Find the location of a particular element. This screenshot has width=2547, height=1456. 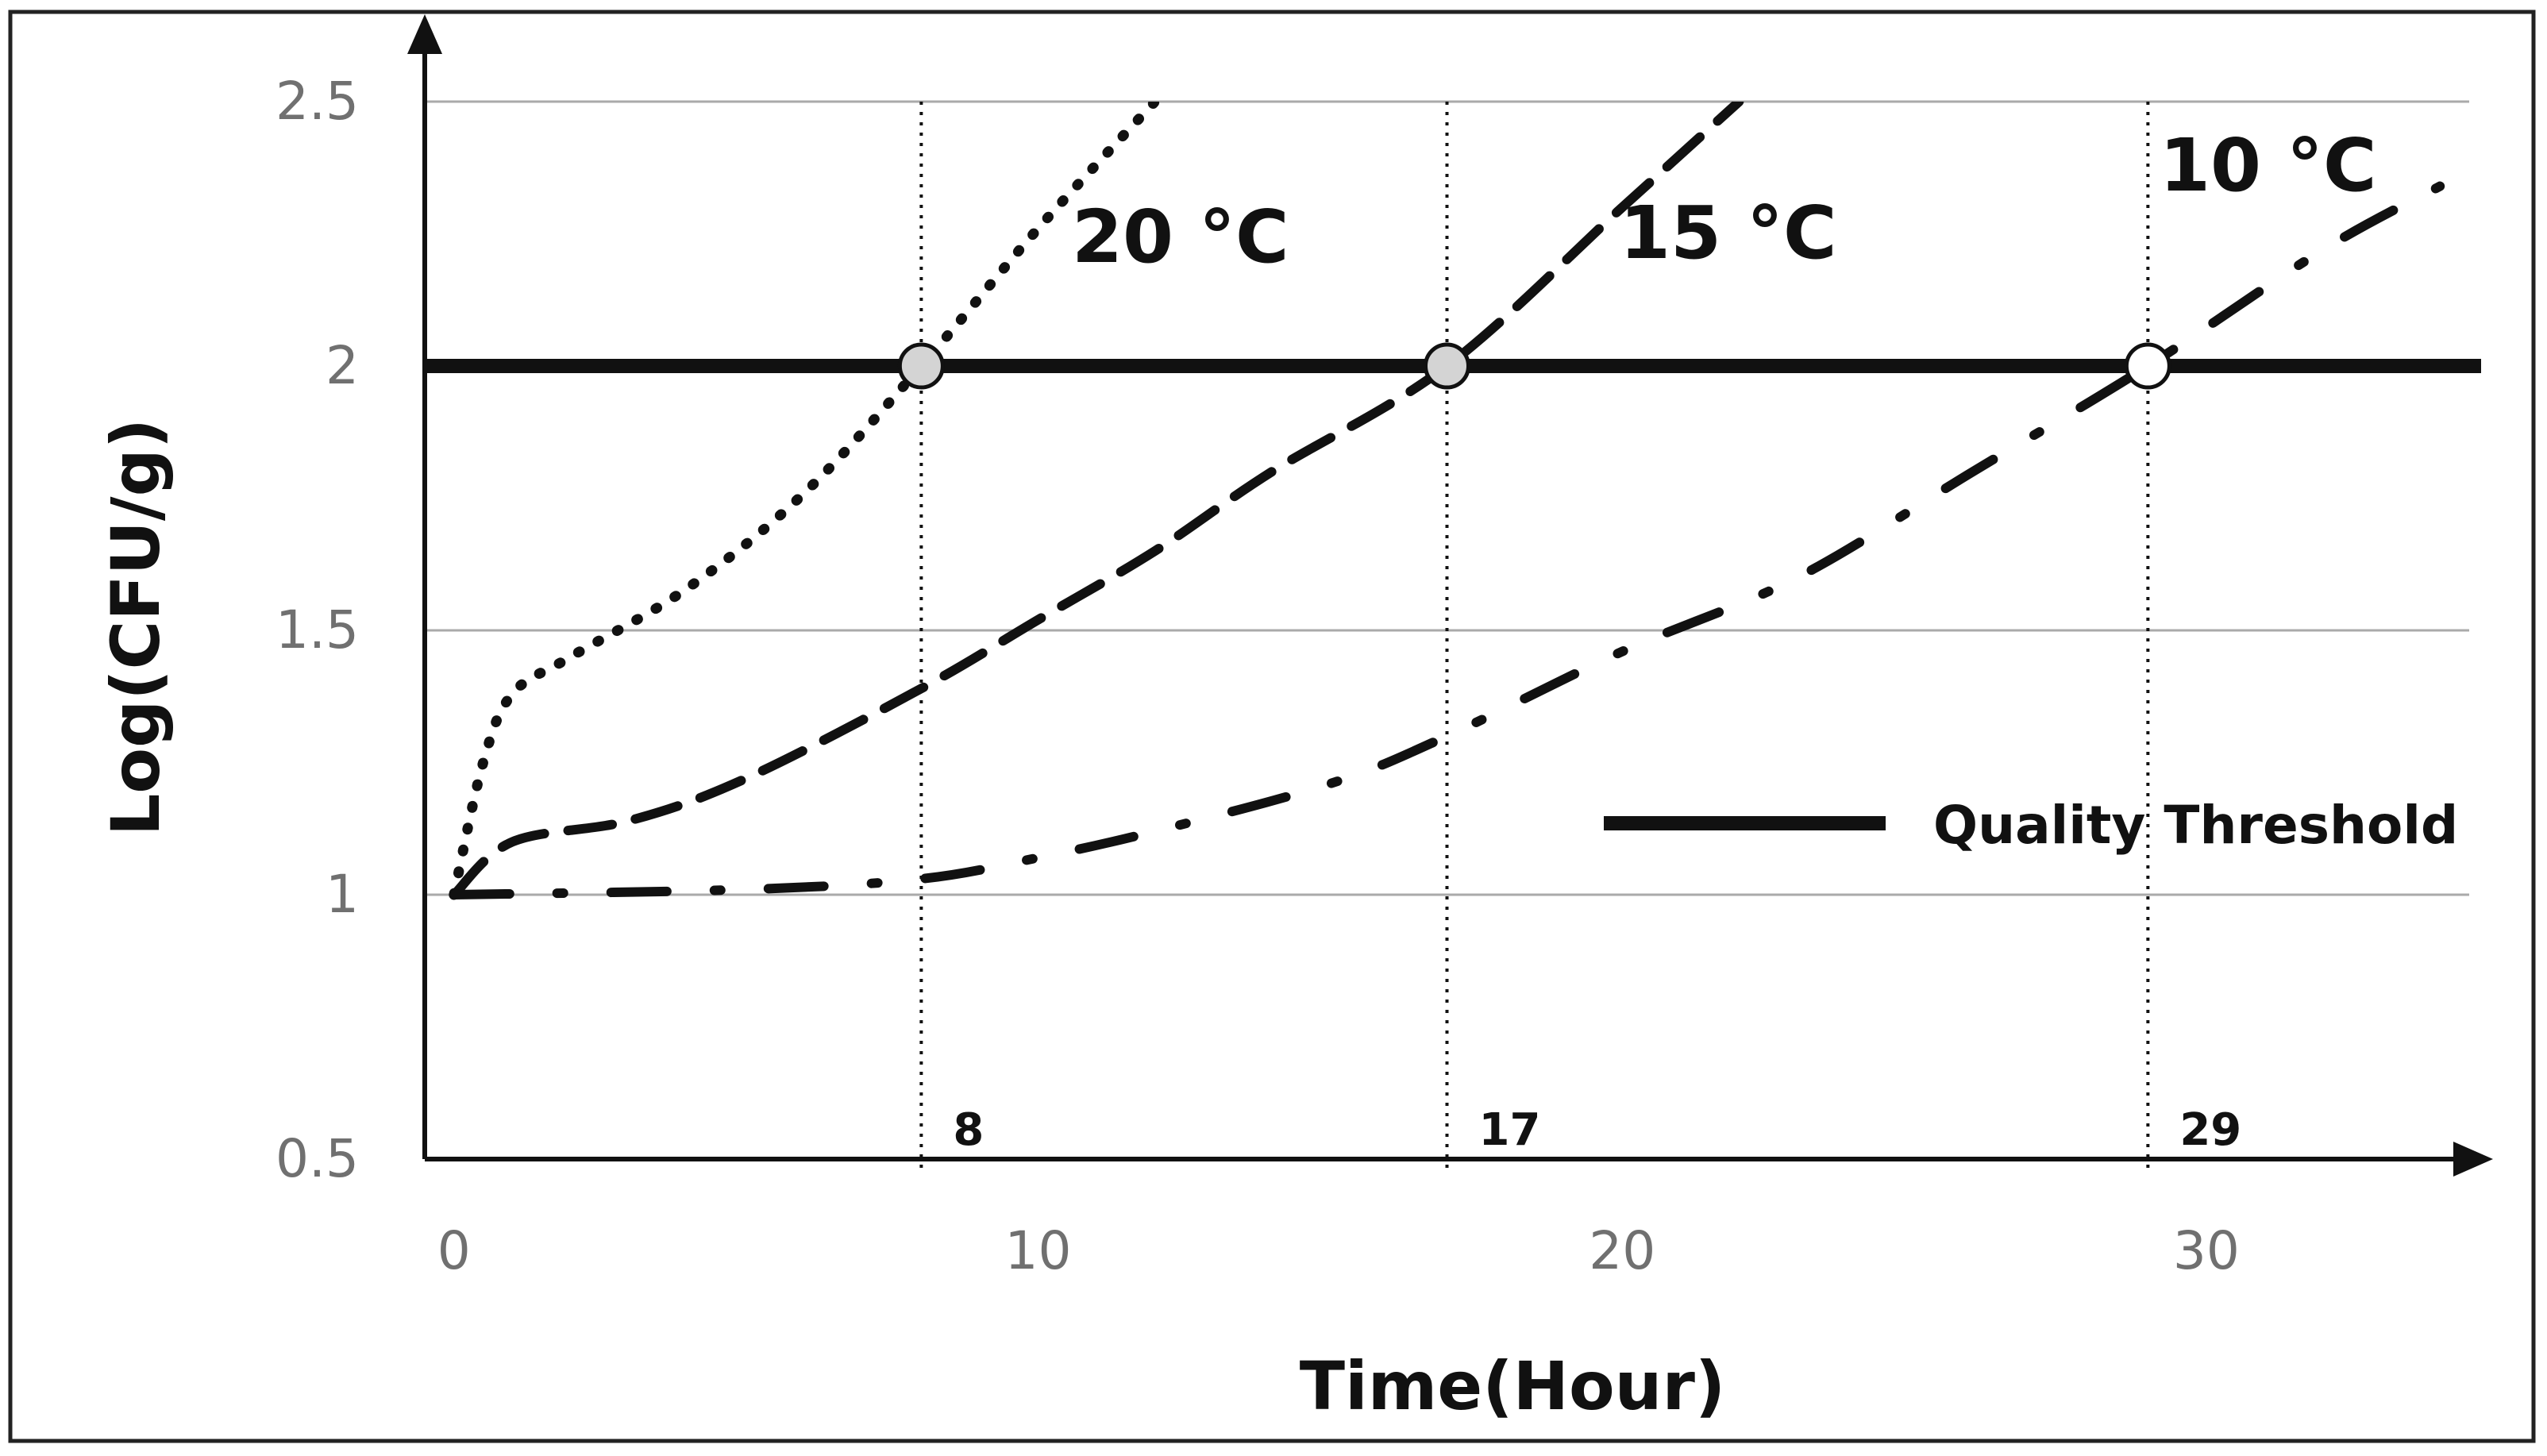

series-label: 10 °C is located at coordinates (2268, 165).